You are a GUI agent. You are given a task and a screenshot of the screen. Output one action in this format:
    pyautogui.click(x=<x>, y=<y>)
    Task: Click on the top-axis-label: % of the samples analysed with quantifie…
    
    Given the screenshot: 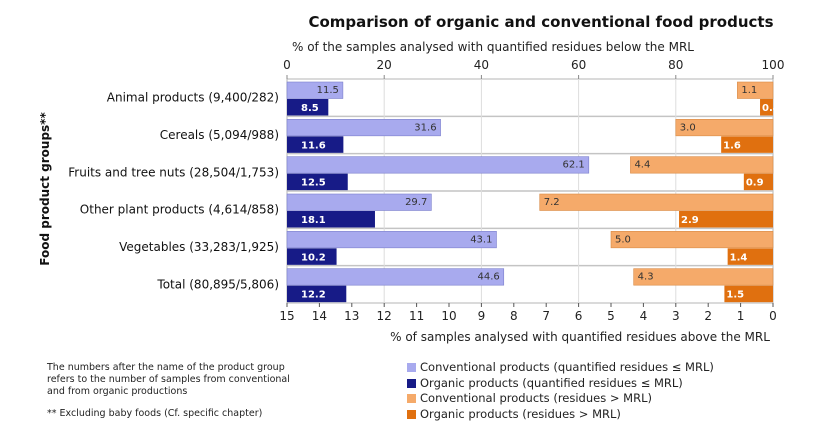 What is the action you would take?
    pyautogui.click(x=493, y=47)
    